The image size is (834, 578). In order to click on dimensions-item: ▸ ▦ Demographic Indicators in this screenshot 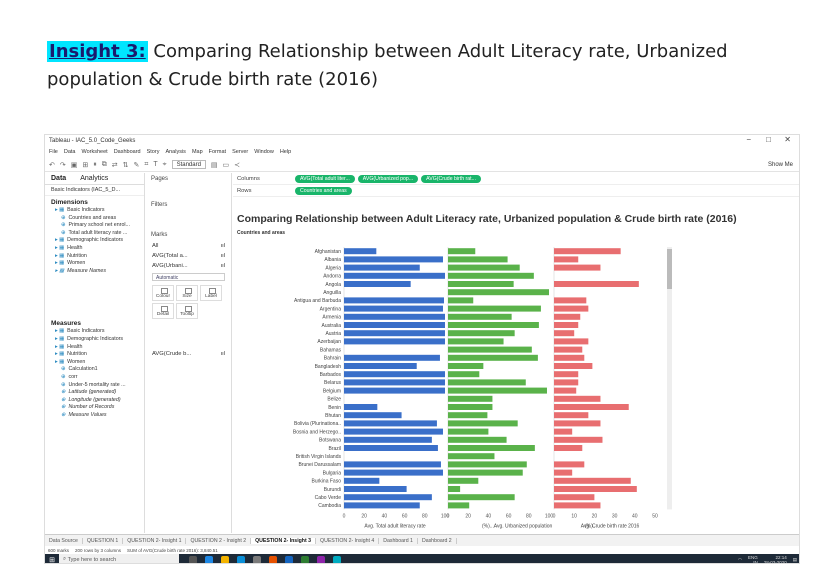, I will do `click(94, 241)`.